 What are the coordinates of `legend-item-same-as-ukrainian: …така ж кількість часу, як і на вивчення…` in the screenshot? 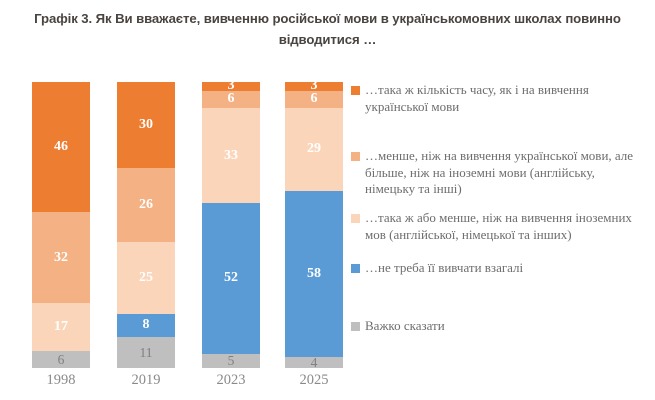 It's located at (498, 98).